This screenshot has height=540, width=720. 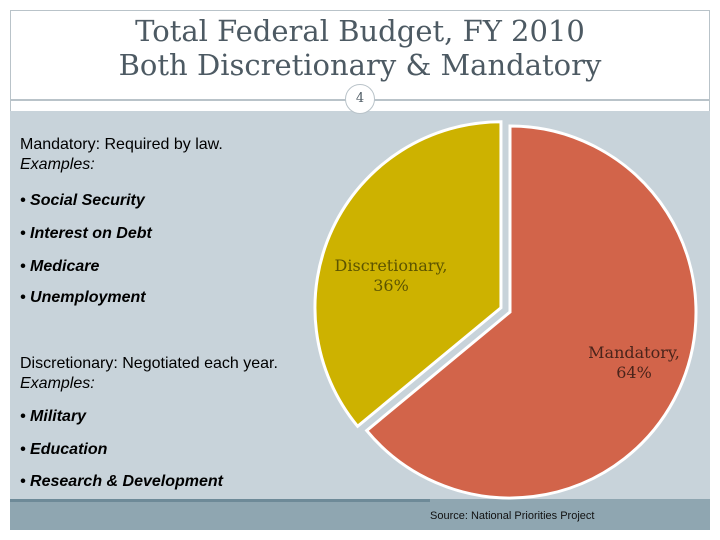 What do you see at coordinates (64, 449) in the screenshot?
I see `discretionary-item: • Education` at bounding box center [64, 449].